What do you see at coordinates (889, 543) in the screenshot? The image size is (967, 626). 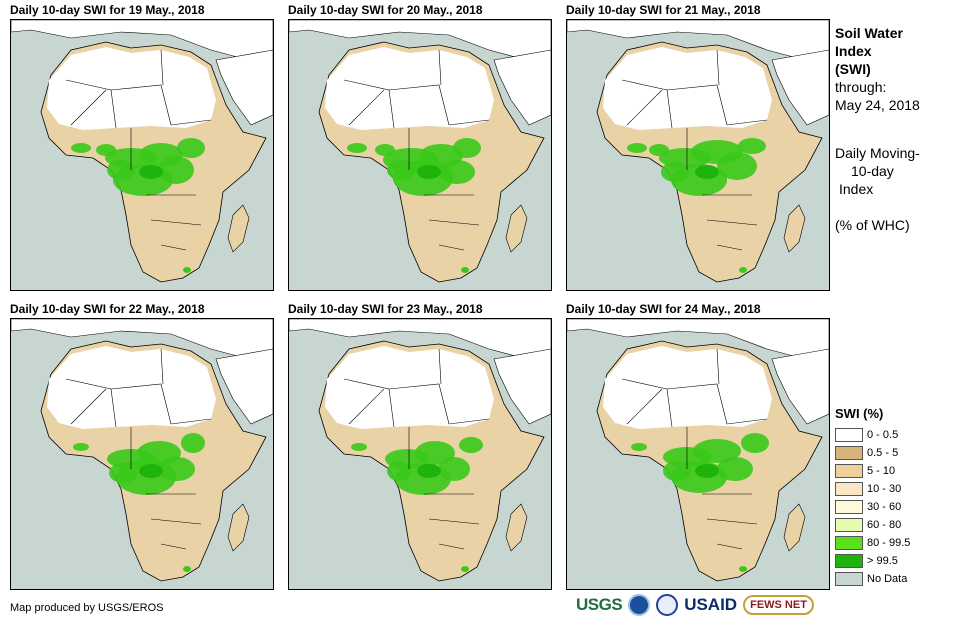 I see `legend-label: 80 - 99.5` at bounding box center [889, 543].